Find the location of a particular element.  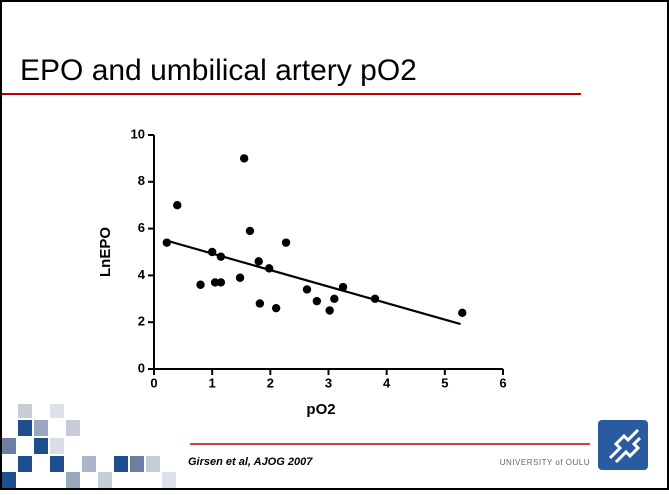

slide-title: EPO and umbilical artery pO2 is located at coordinates (218, 70).